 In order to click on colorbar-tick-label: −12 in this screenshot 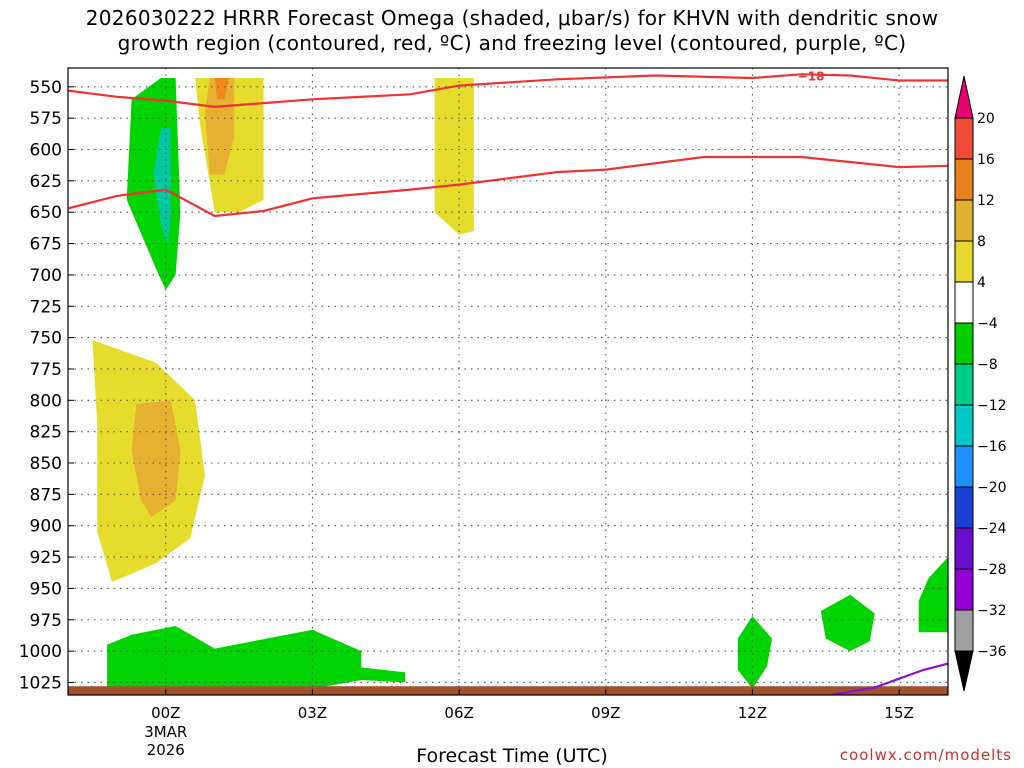, I will do `click(992, 406)`.